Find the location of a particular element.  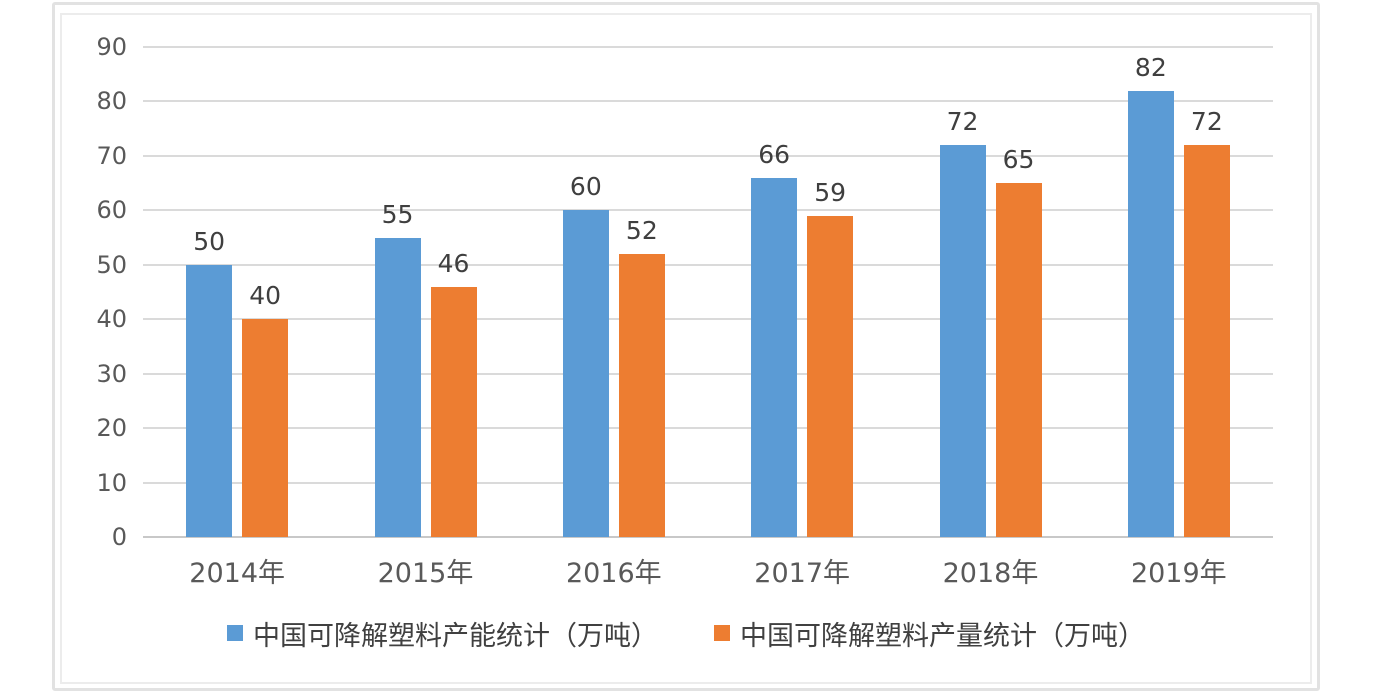

bar-series-1-2015年 is located at coordinates (453, 412).